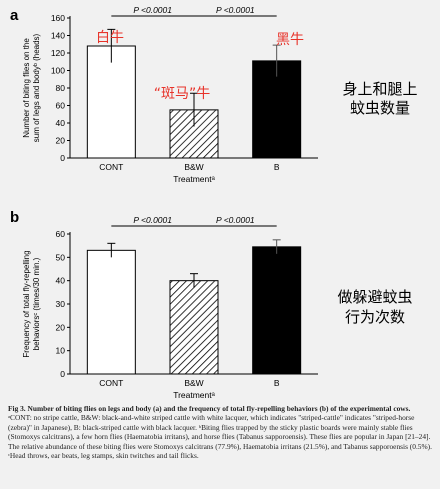  Describe the element at coordinates (58, 53) in the screenshot. I see `y-tick-label: 120` at that location.